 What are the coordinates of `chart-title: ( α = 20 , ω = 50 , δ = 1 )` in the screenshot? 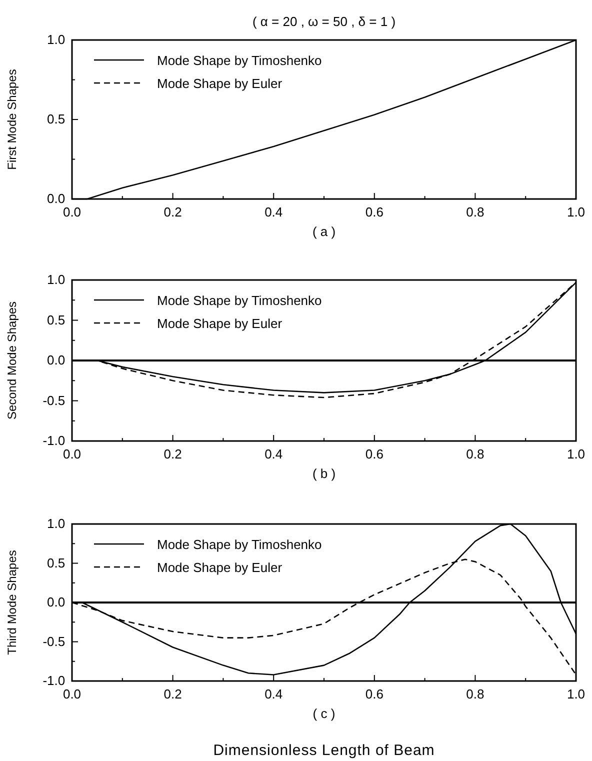 It's located at (324, 21).